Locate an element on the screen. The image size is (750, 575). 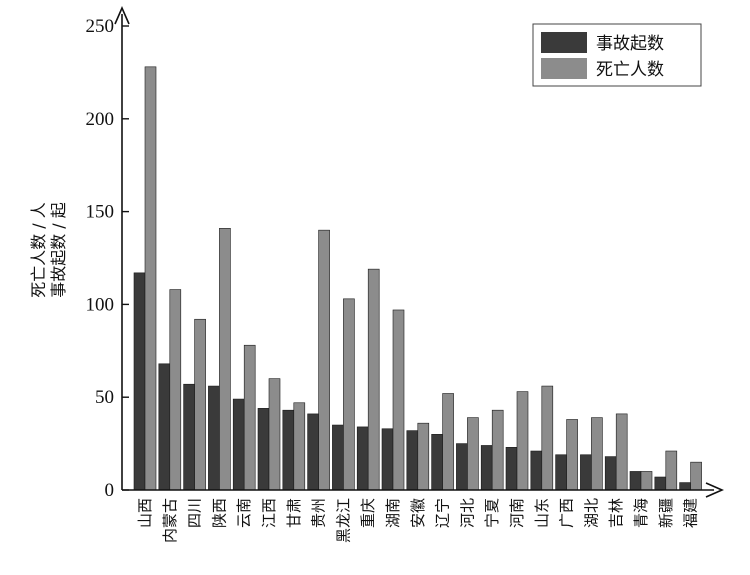
x-tick-label: 福建 is located at coordinates (691, 513).